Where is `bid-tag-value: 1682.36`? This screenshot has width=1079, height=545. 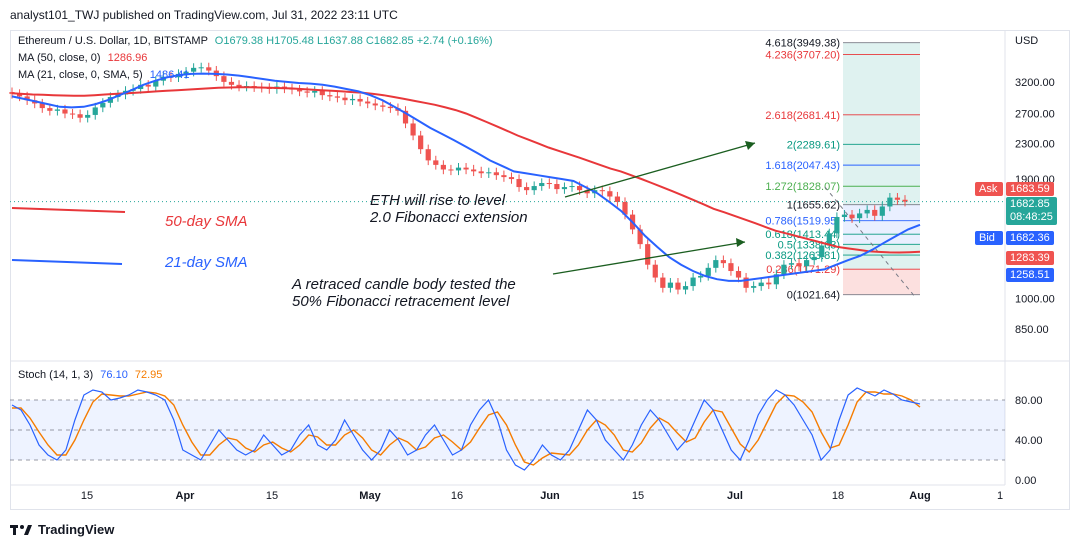 bid-tag-value: 1682.36 is located at coordinates (1030, 238).